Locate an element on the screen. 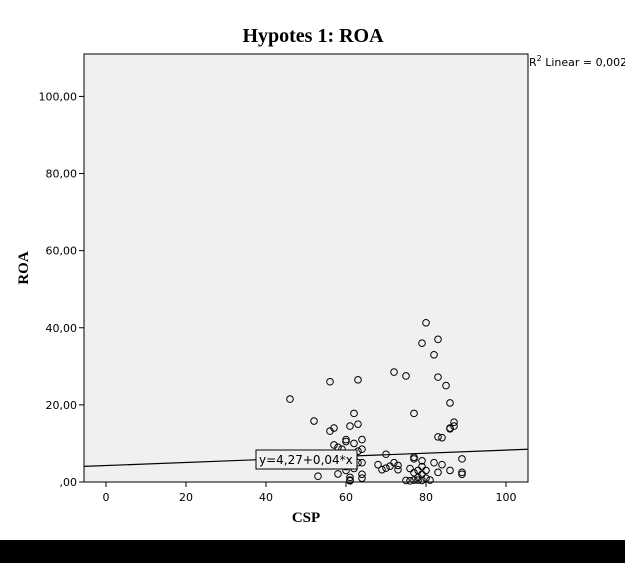 The height and width of the screenshot is (563, 625). y-tick-label: 20,00 is located at coordinates (62, 405).